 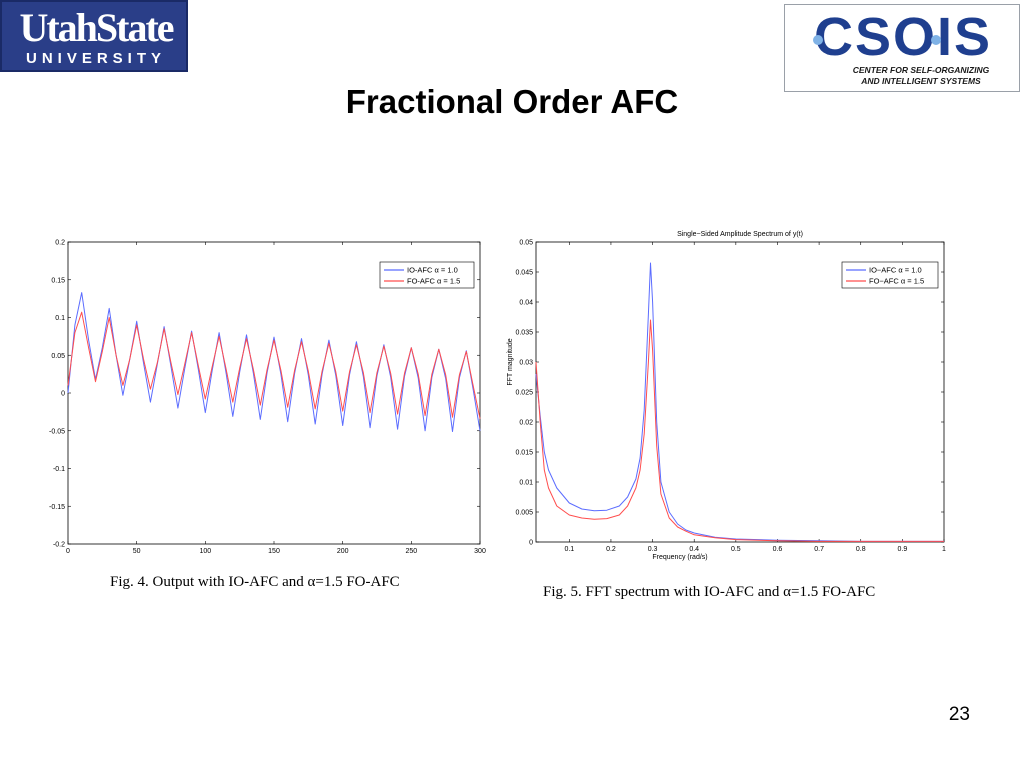 What do you see at coordinates (510, 361) in the screenshot?
I see `y-axis-label: FFT magnitude` at bounding box center [510, 361].